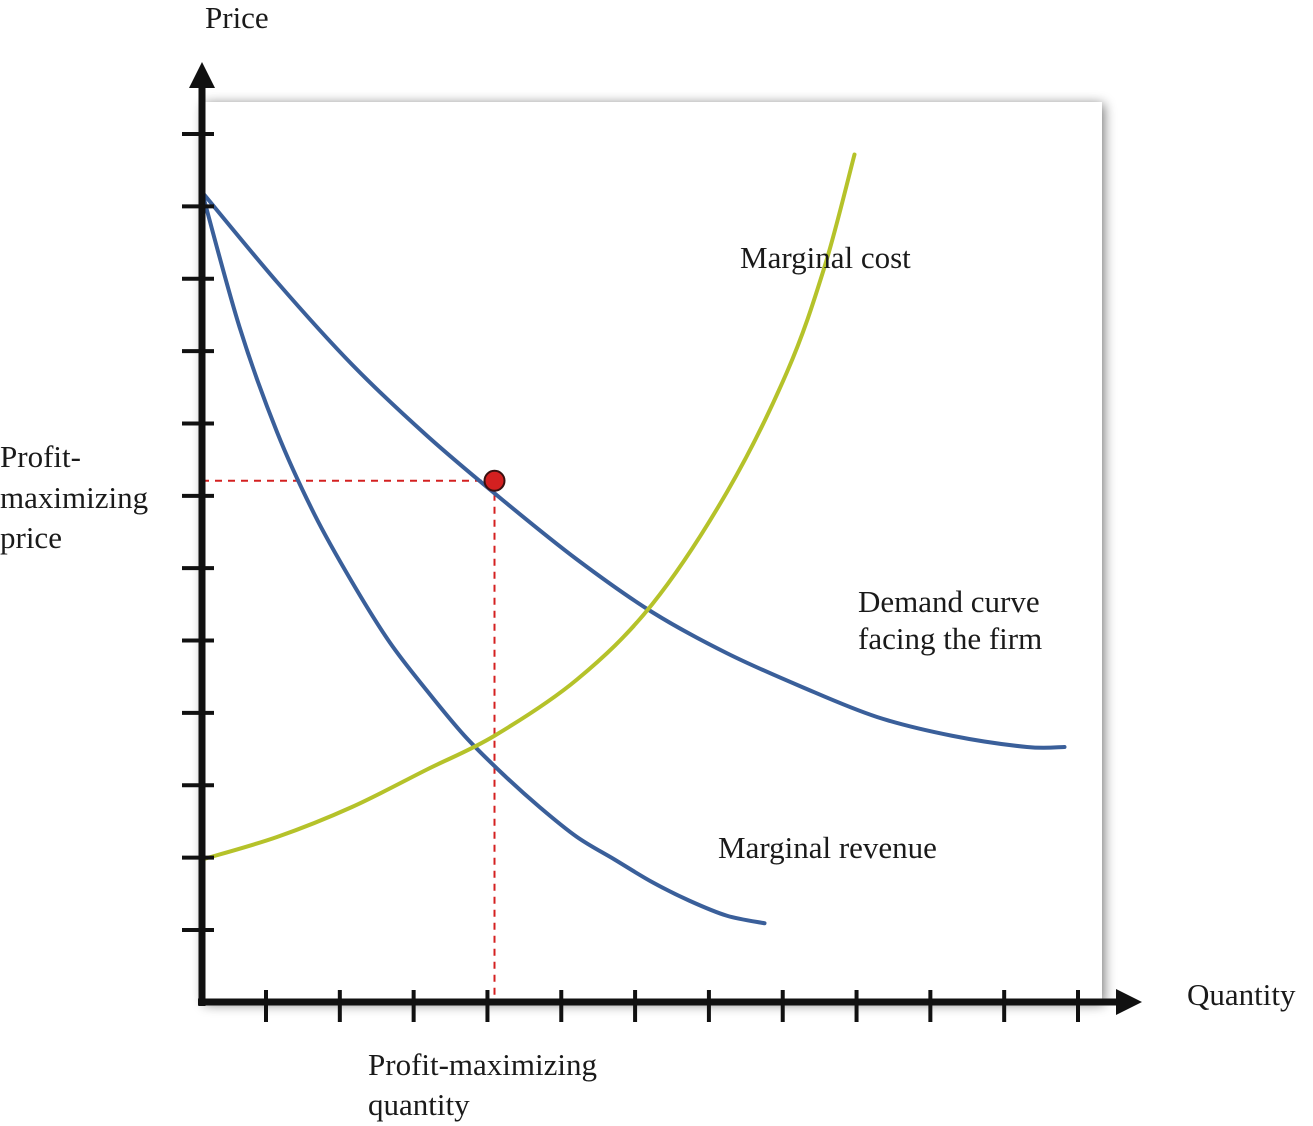 The image size is (1313, 1126). Describe the element at coordinates (31, 537) in the screenshot. I see `price-label-line3: price` at that location.